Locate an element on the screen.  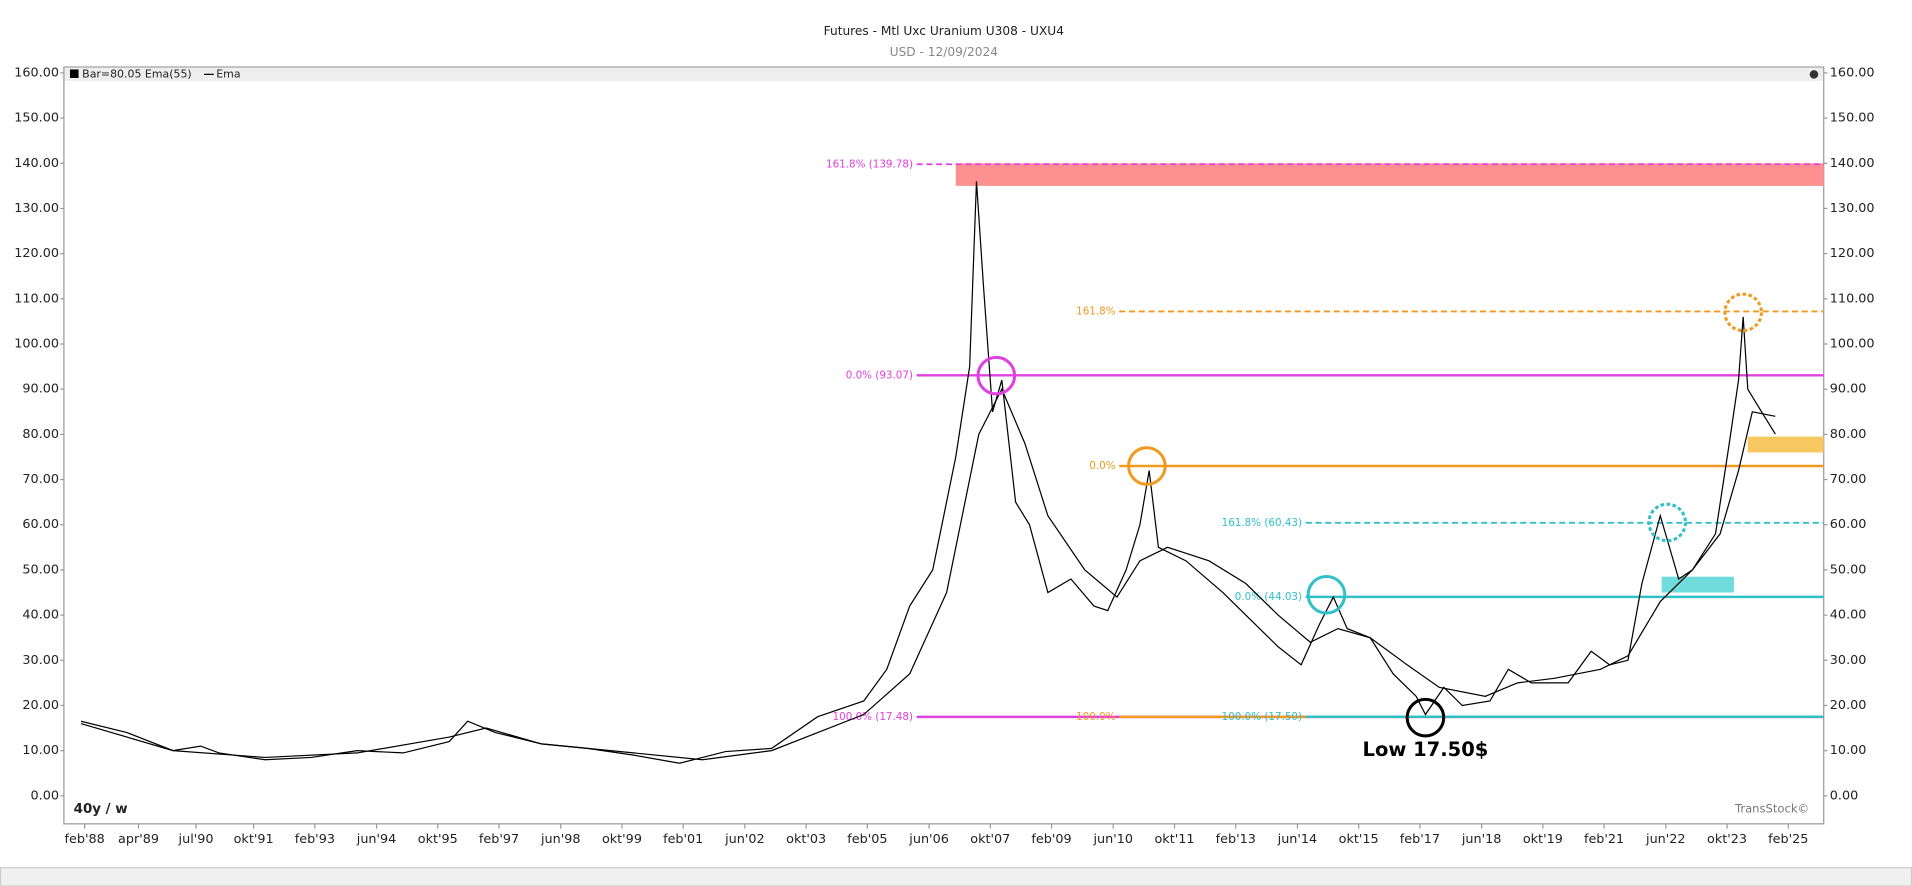
x-tick-label: okt'11 is located at coordinates (1174, 839).